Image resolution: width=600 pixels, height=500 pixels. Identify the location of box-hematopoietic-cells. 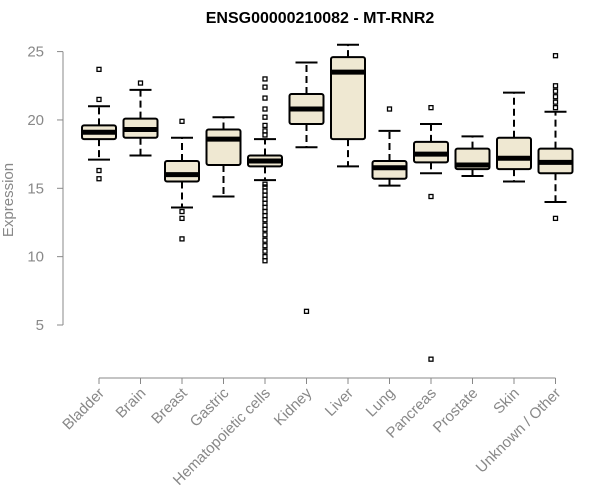
(265, 170).